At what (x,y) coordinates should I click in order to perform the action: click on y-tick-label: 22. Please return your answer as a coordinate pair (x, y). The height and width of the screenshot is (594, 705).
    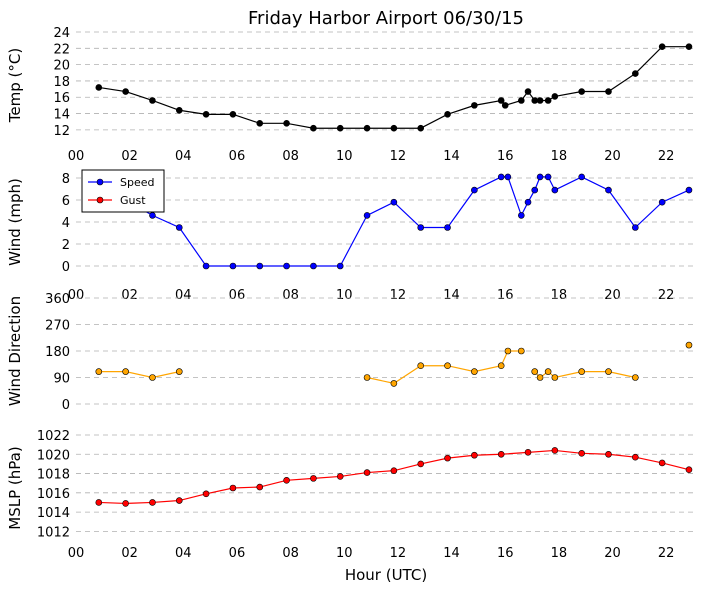
    Looking at the image, I should click on (61, 49).